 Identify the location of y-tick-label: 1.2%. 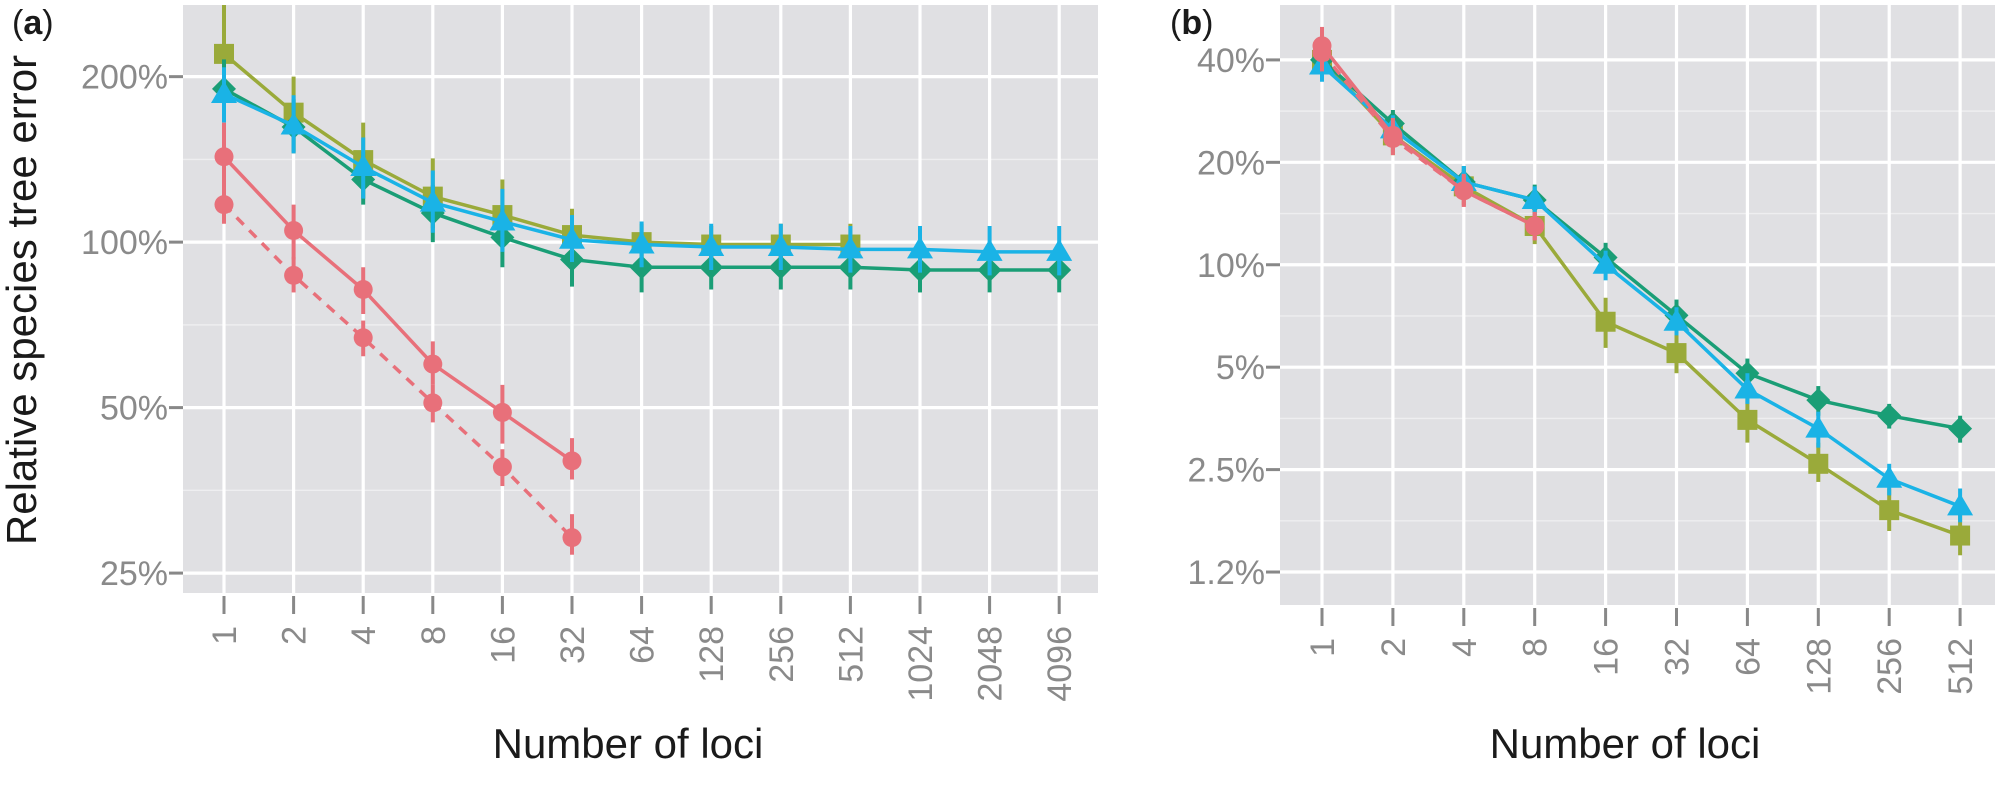
(1227, 573).